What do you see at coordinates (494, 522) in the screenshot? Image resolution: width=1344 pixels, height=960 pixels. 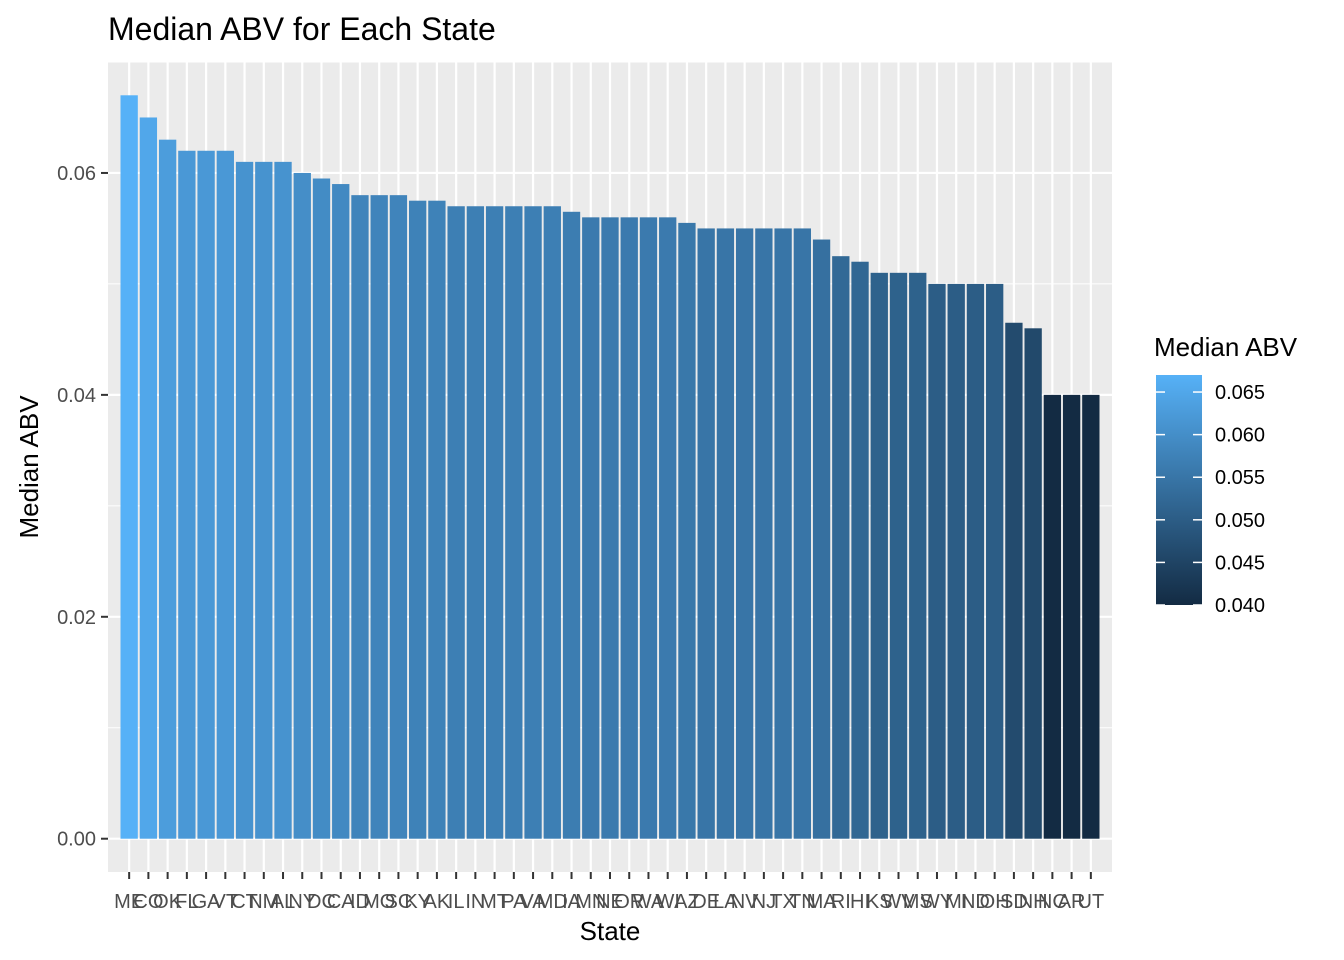 I see `bar-mt` at bounding box center [494, 522].